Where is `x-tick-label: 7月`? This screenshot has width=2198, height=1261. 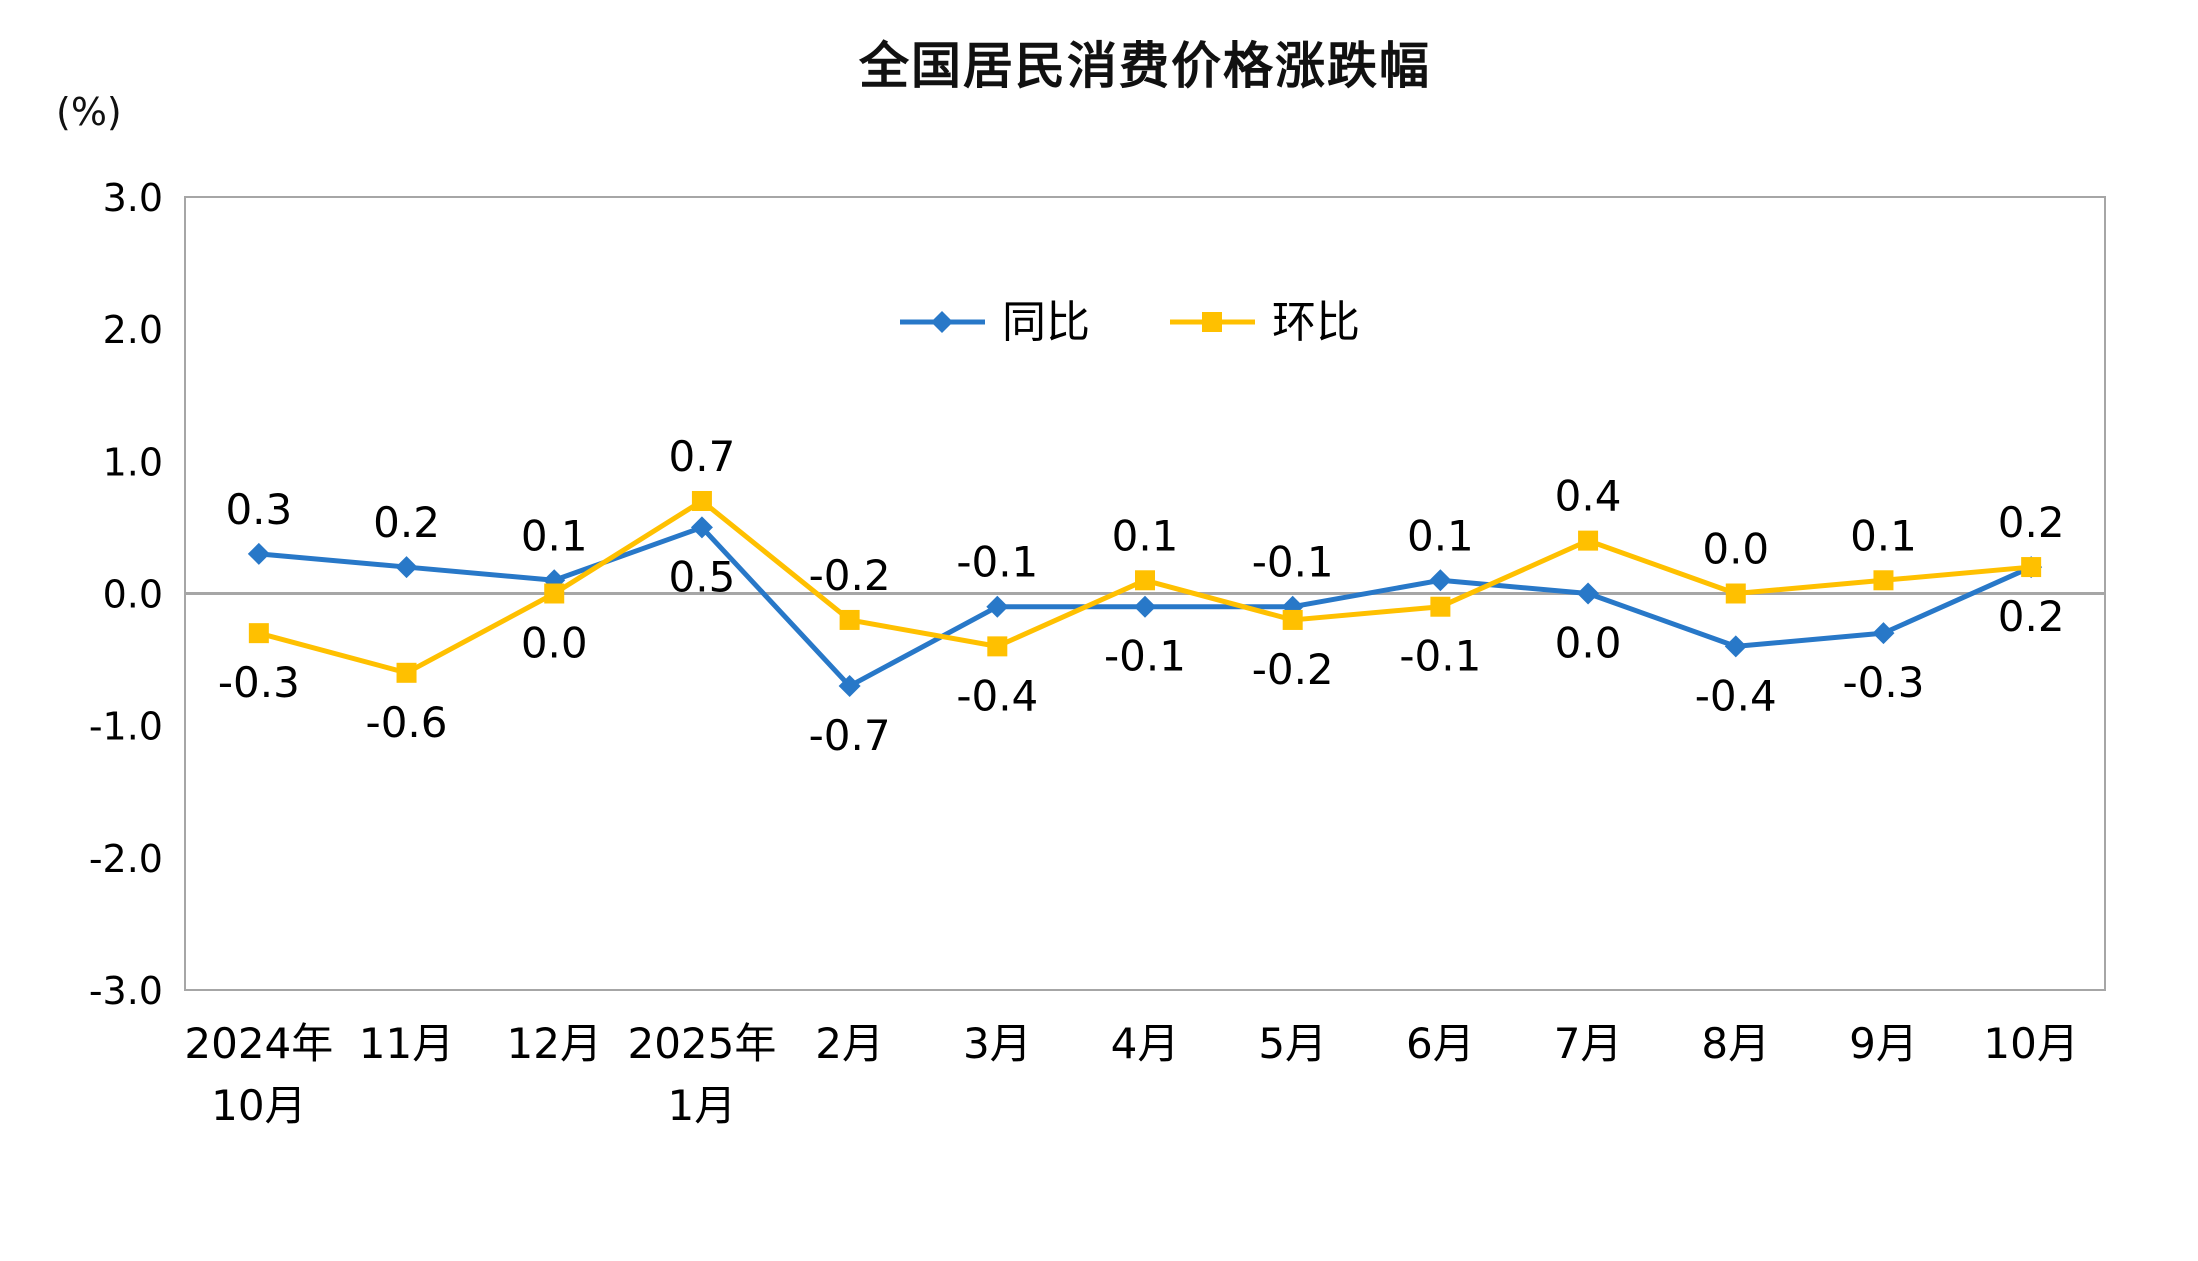 x-tick-label: 7月 is located at coordinates (1588, 1043).